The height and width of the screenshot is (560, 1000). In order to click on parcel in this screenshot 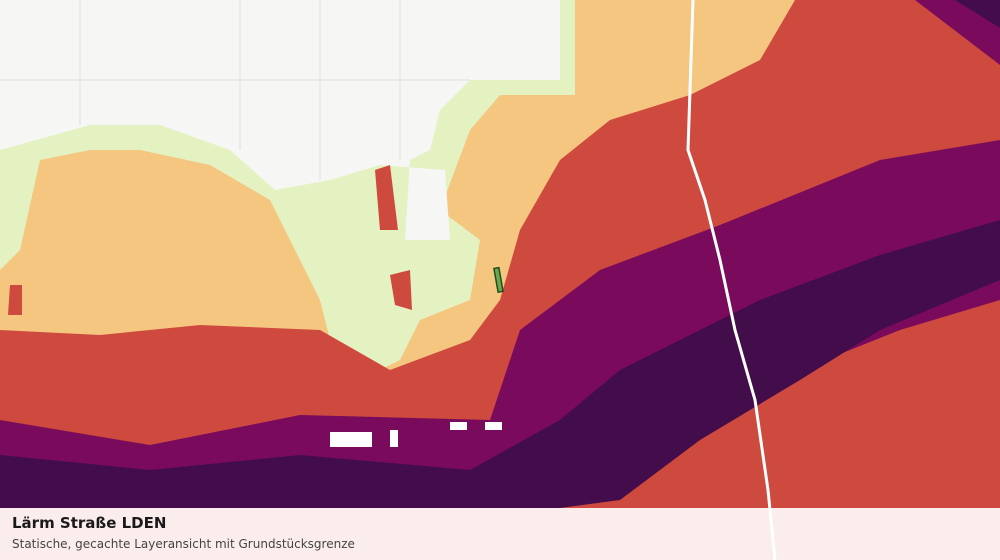, I will do `click(498, 280)`.